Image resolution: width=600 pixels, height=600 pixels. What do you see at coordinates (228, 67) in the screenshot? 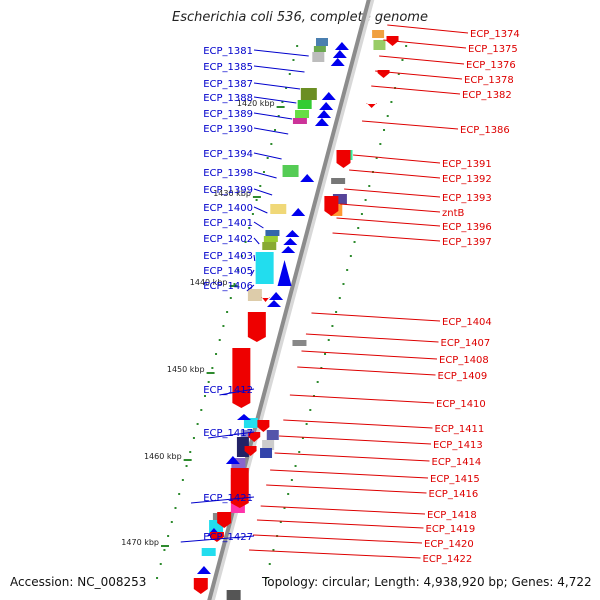
I see `gene-label-left: ECP_1385` at bounding box center [228, 67].